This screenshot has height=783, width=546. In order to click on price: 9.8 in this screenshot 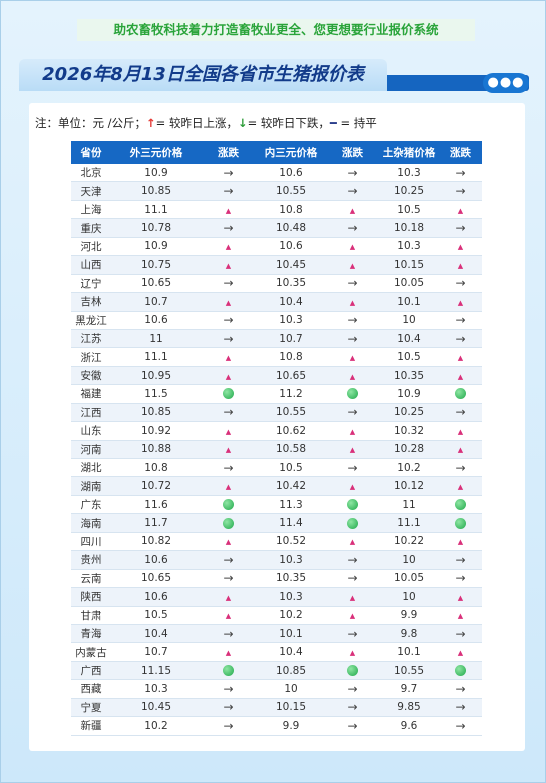, I will do `click(409, 634)`.